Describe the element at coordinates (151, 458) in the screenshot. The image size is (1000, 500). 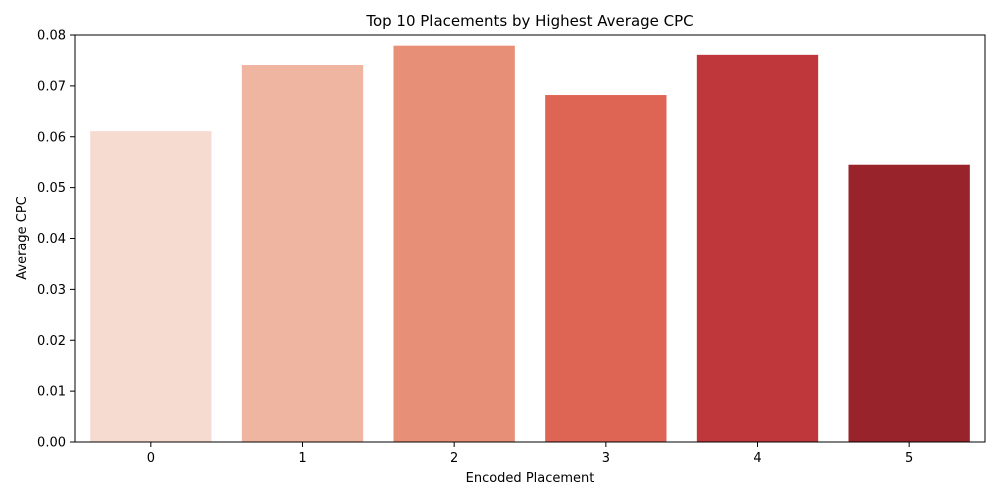
I see `x-tick-label: 0` at that location.